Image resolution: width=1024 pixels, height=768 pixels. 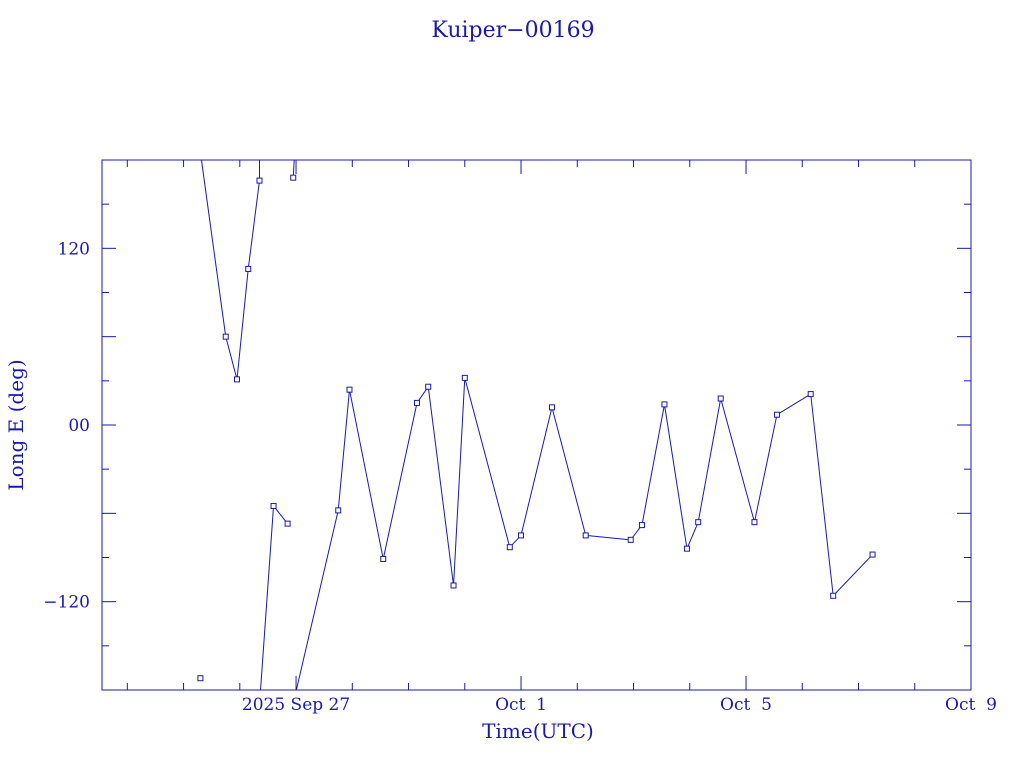 What do you see at coordinates (512, 30) in the screenshot?
I see `chart-title: Kuiper−00169` at bounding box center [512, 30].